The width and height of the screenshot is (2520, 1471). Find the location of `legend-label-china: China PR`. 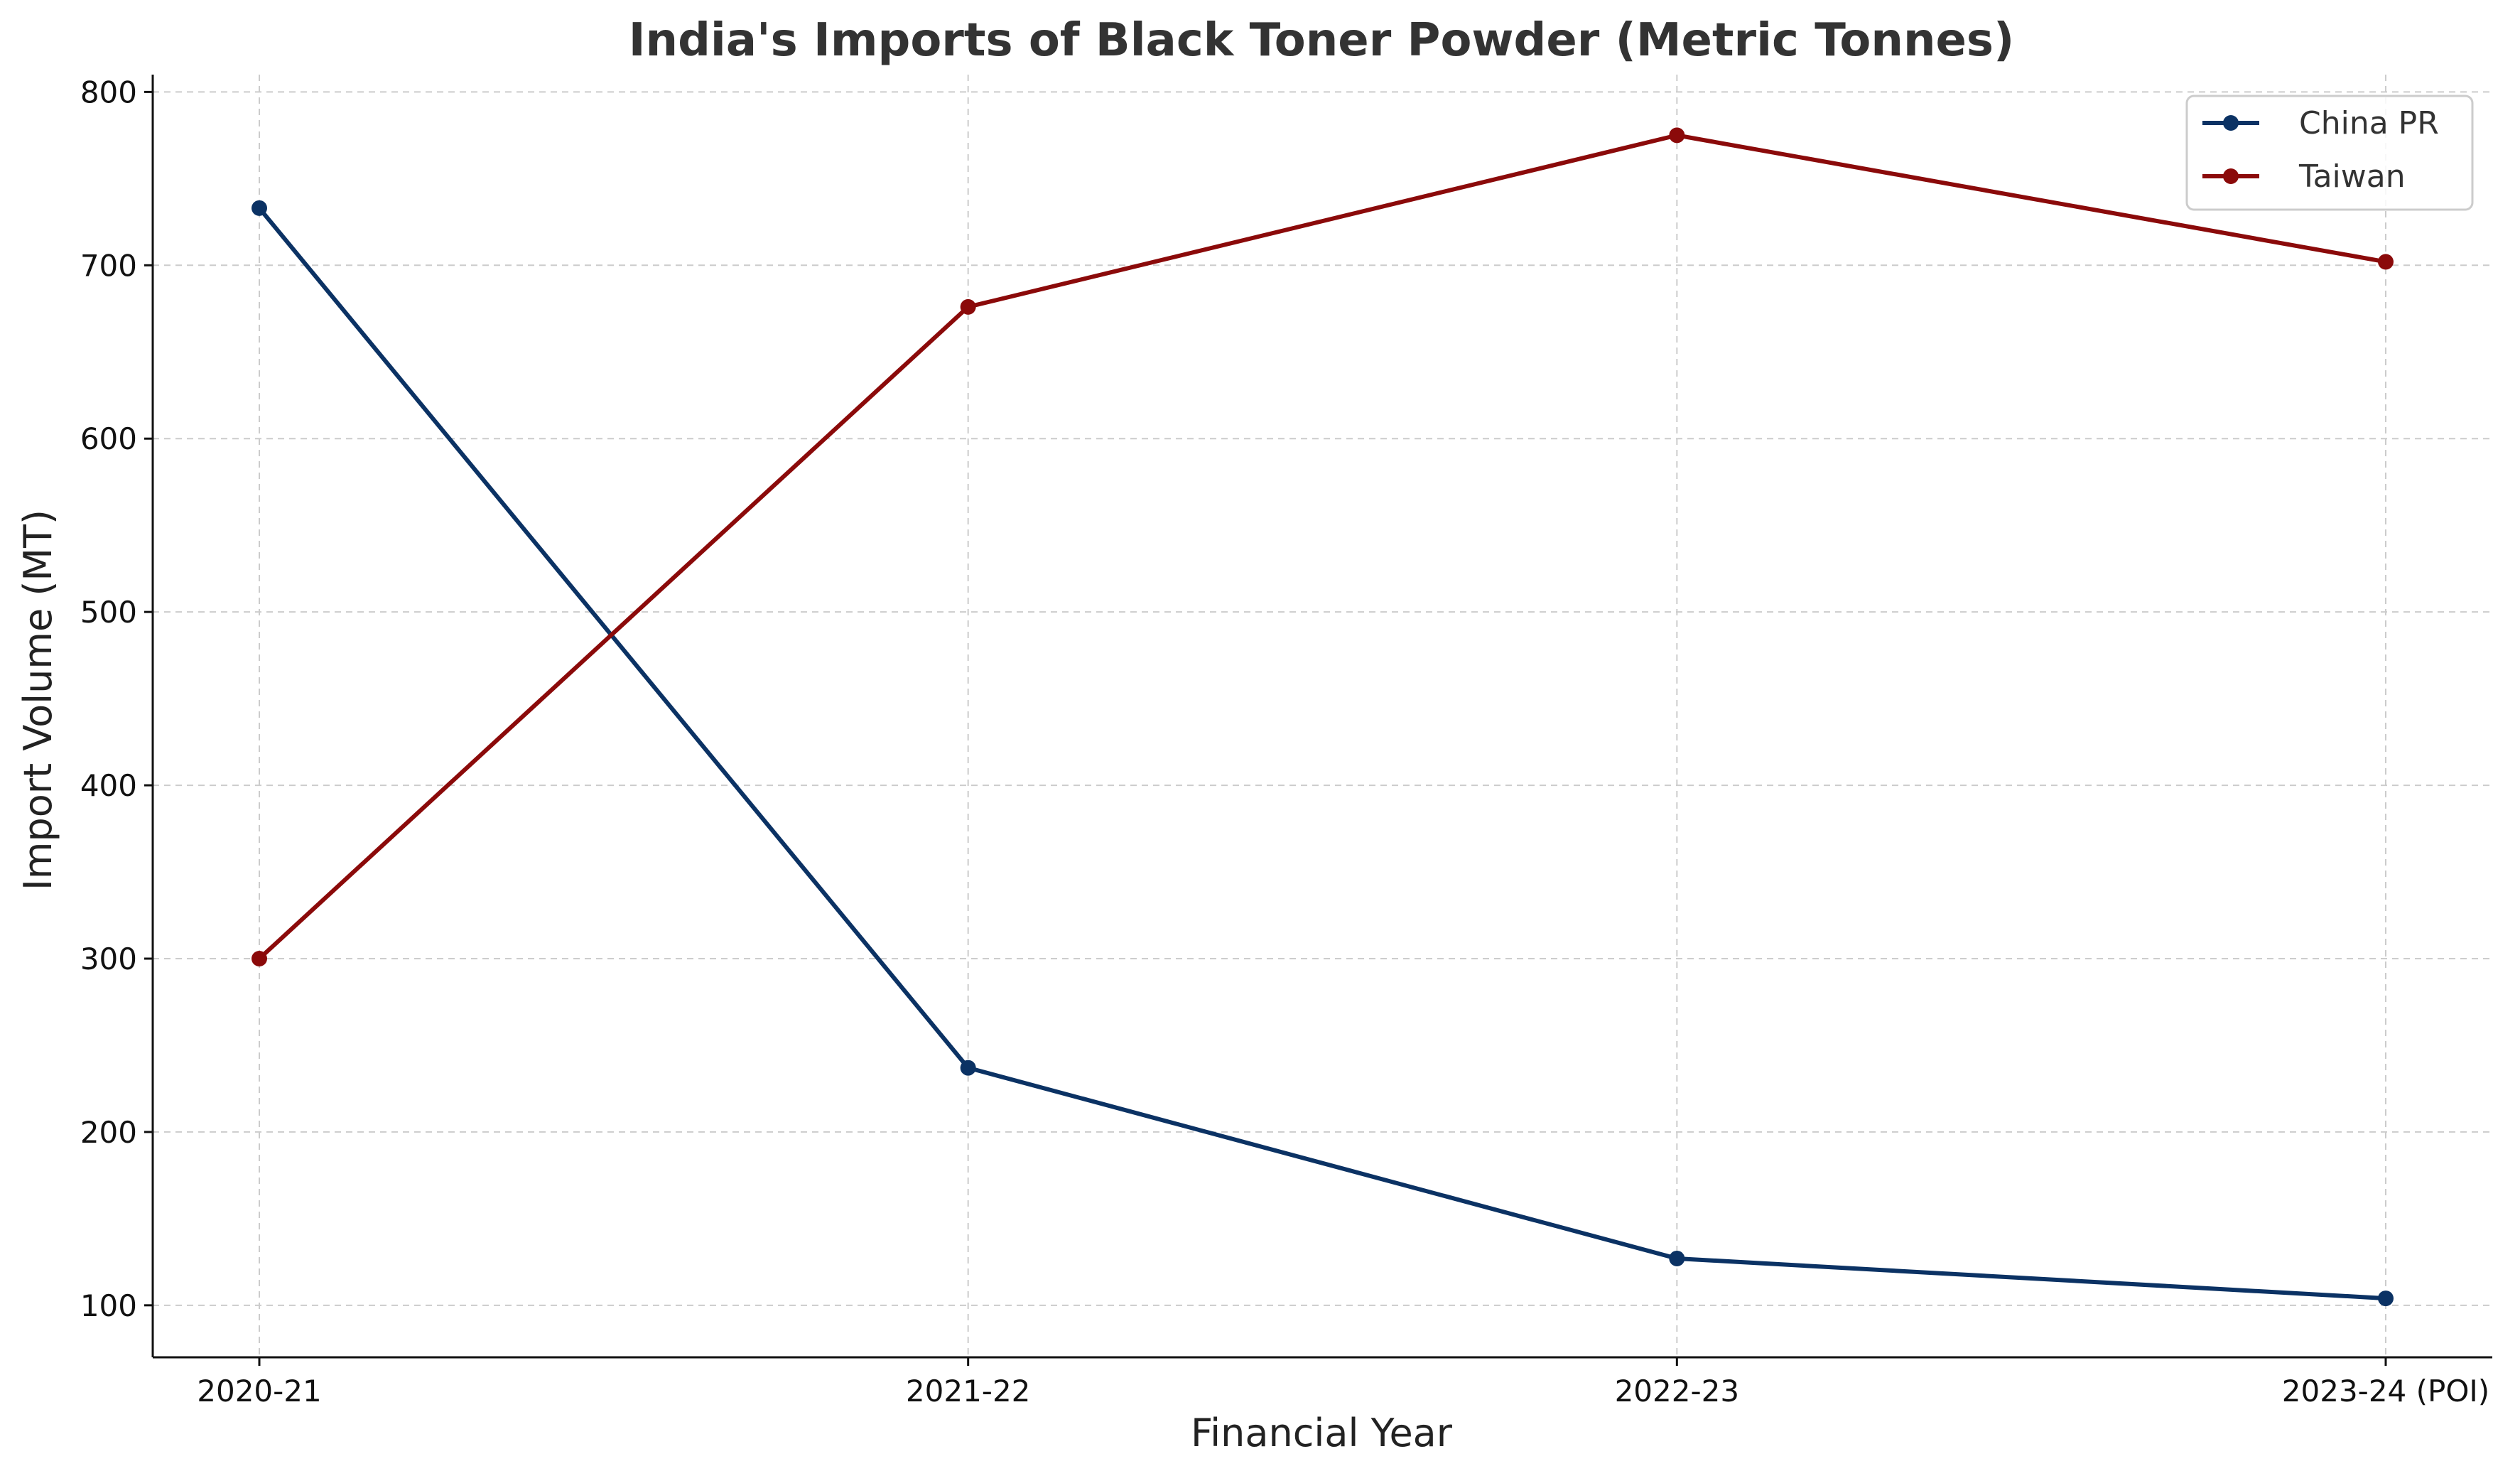

legend-label-china: China PR is located at coordinates (2369, 123).